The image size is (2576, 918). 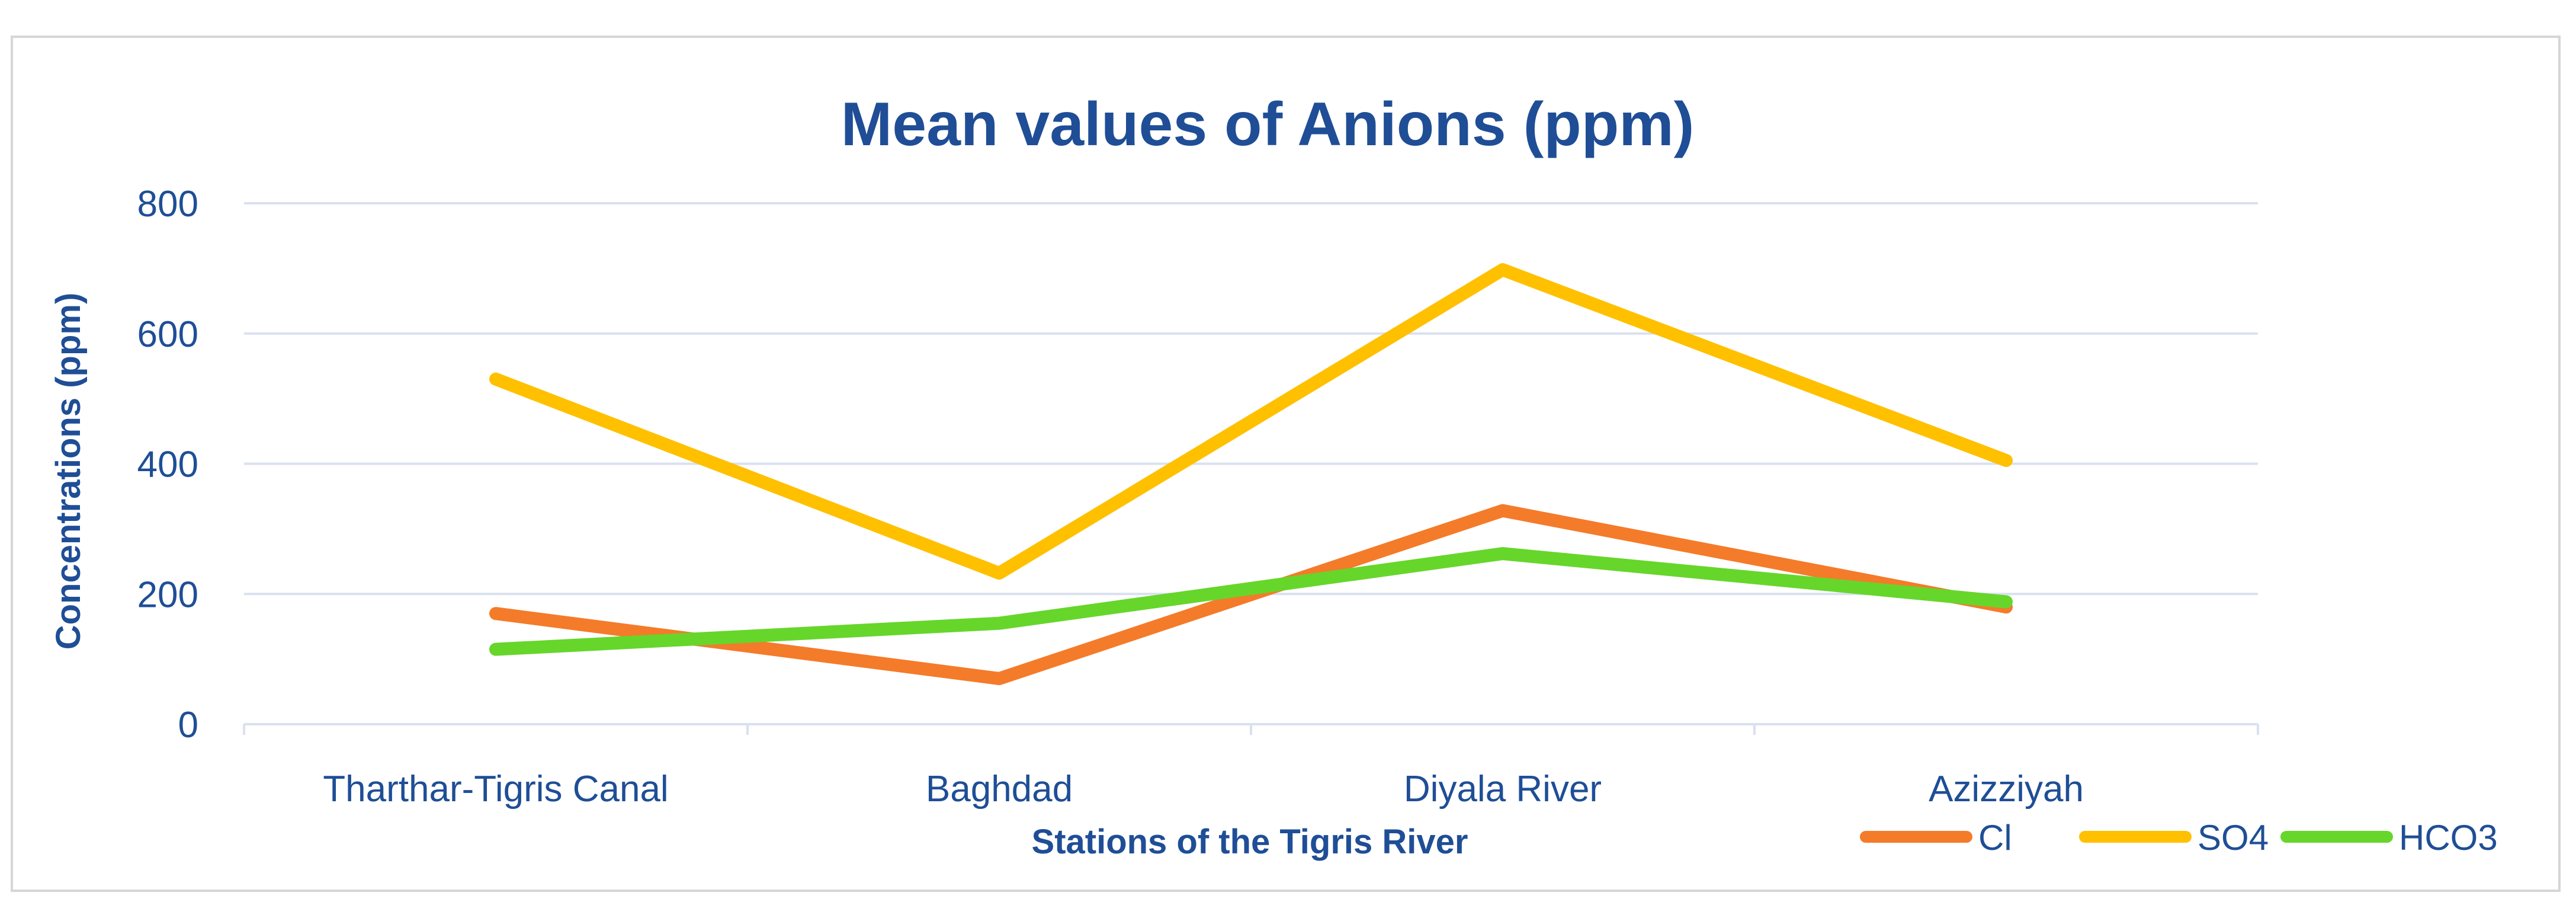 What do you see at coordinates (167, 594) in the screenshot?
I see `y-tick-label: 200` at bounding box center [167, 594].